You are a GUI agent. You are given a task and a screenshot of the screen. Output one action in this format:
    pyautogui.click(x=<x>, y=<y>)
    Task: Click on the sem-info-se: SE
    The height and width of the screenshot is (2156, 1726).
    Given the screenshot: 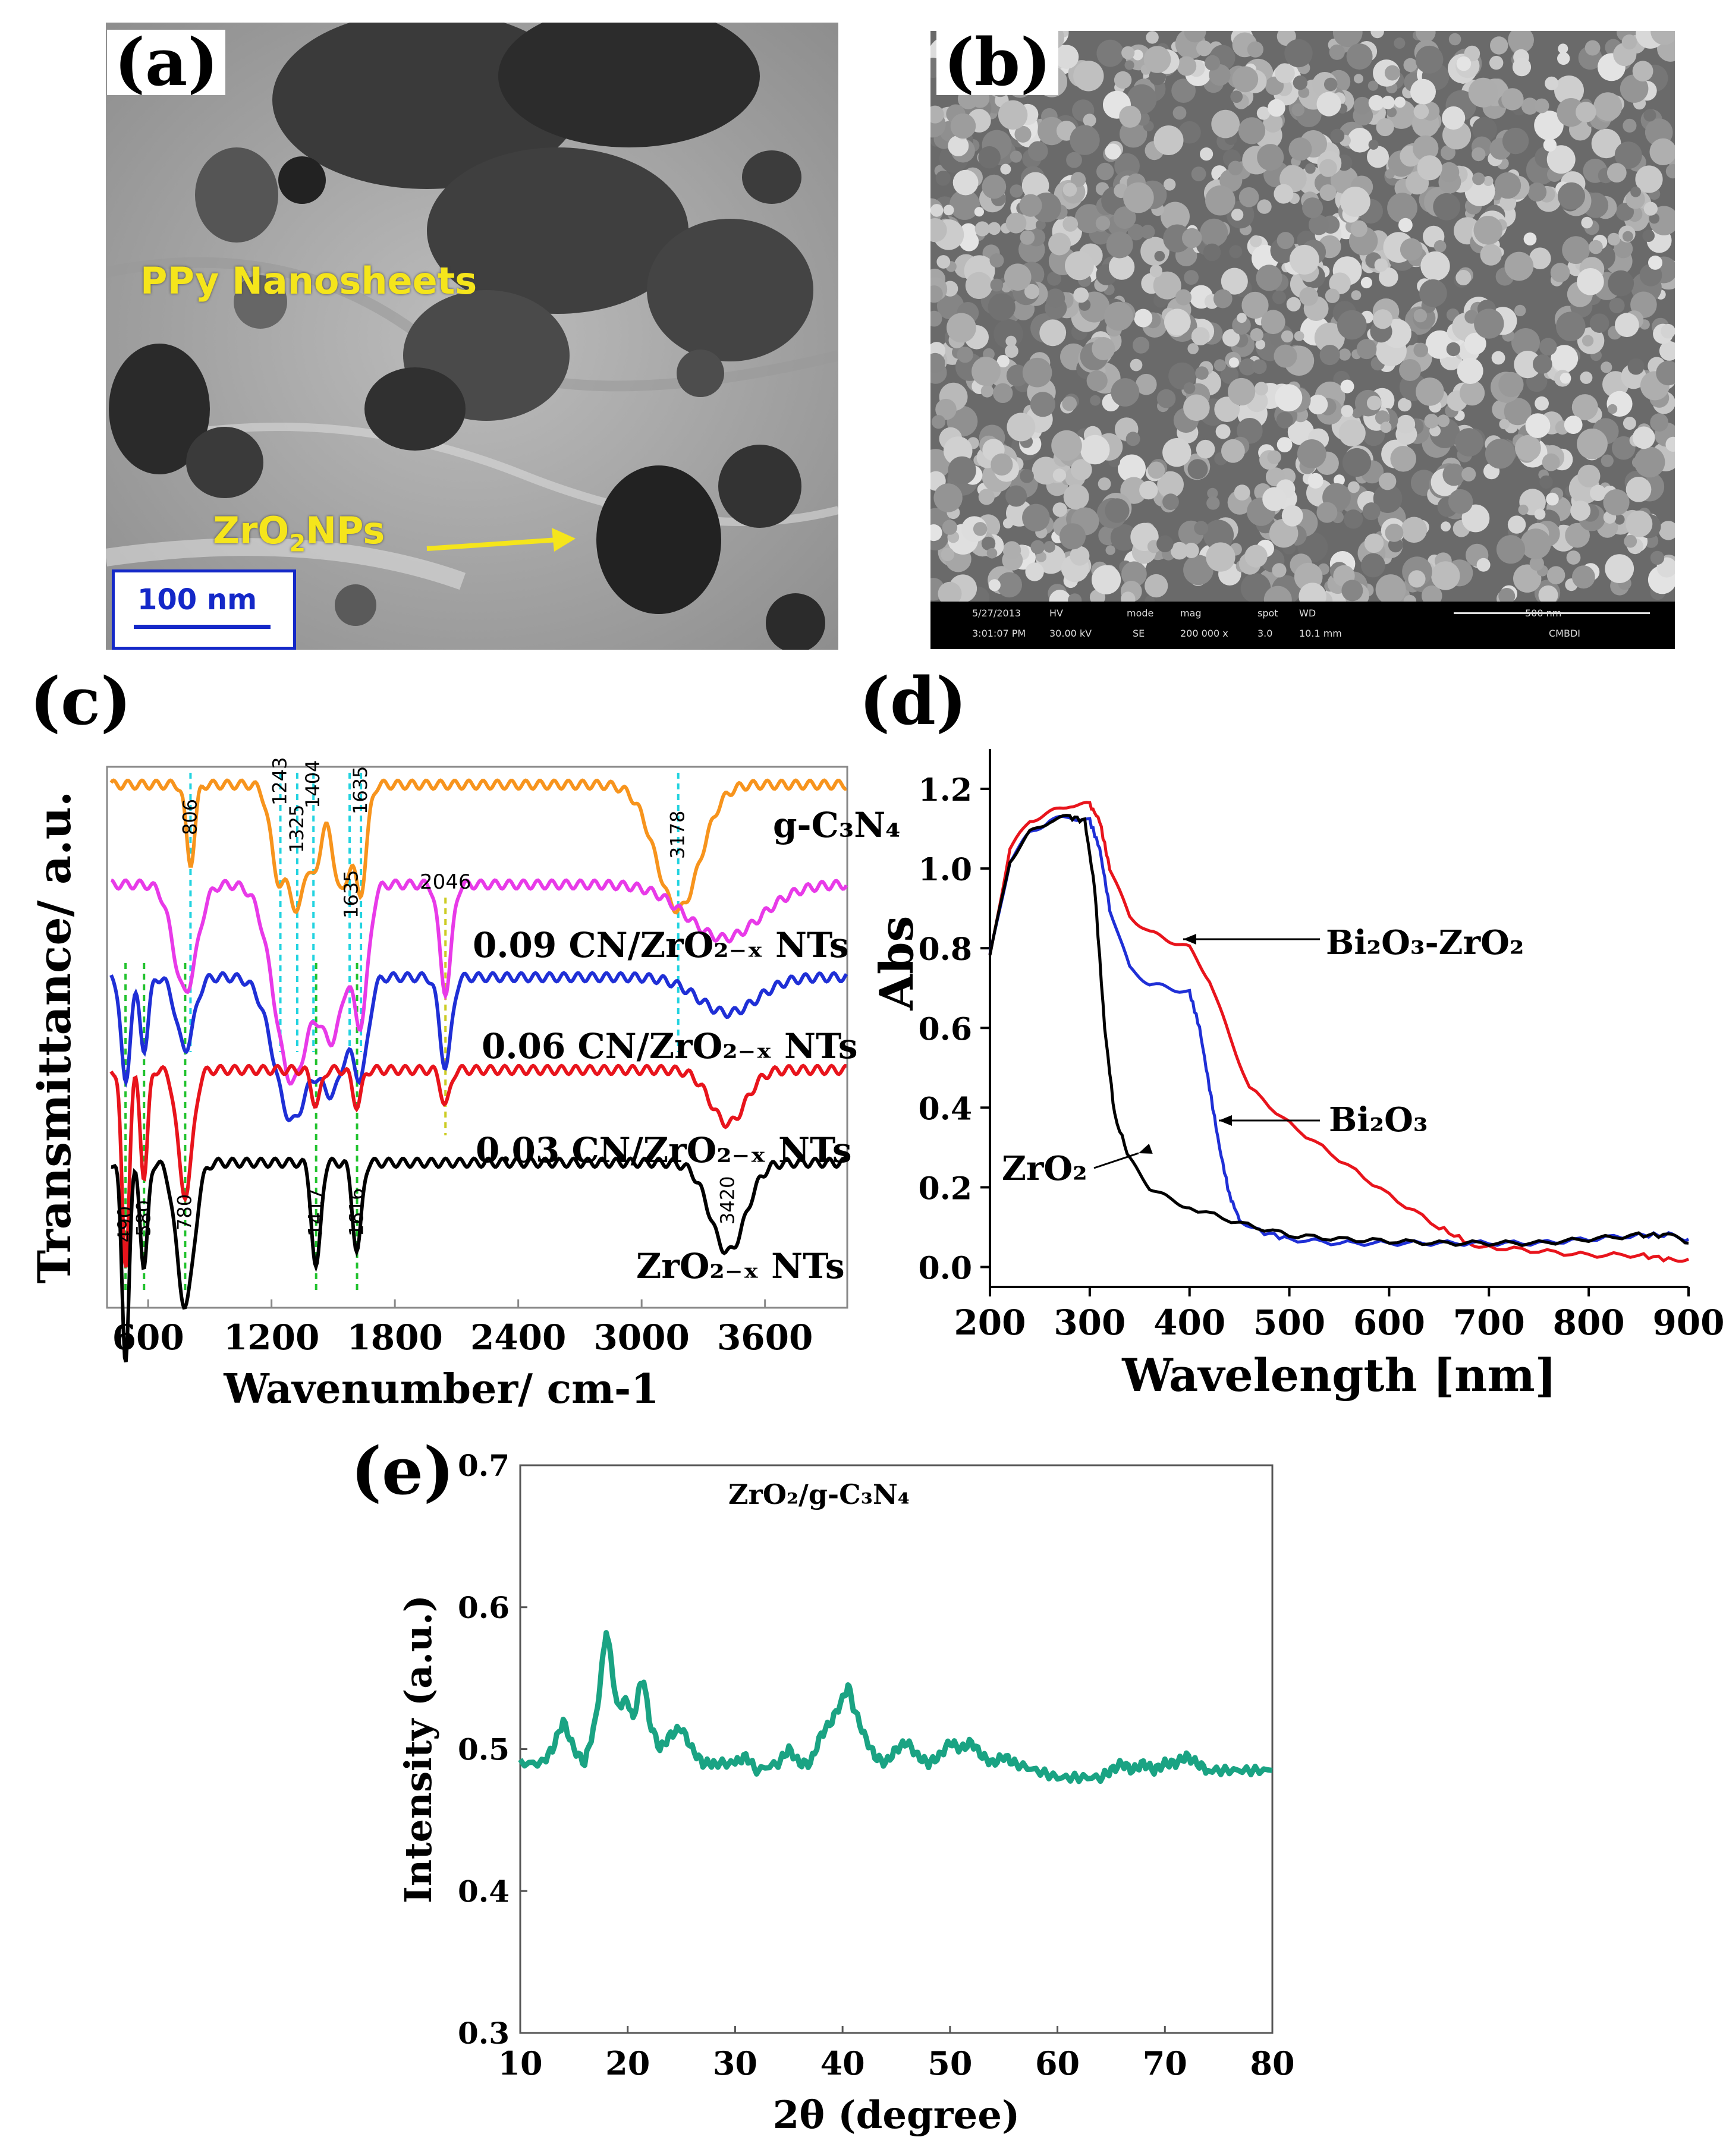 What is the action you would take?
    pyautogui.click(x=1139, y=633)
    